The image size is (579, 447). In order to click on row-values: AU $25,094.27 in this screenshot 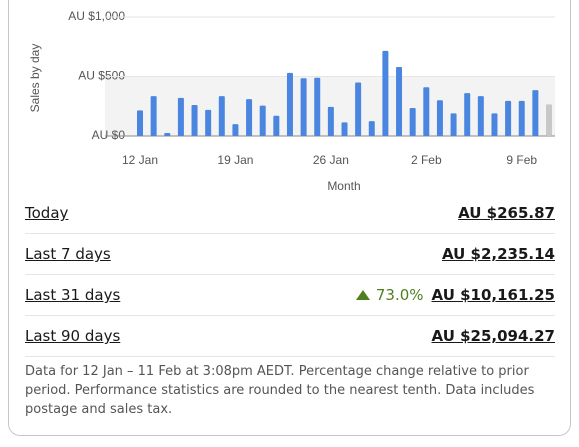, I will do `click(493, 336)`.